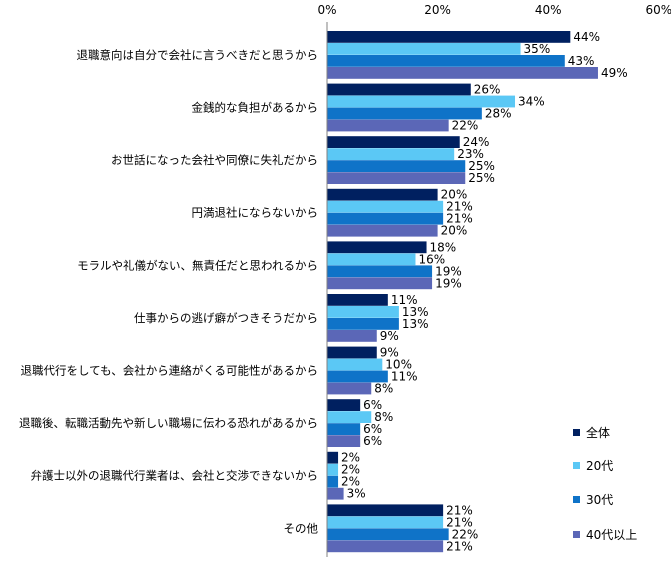 The height and width of the screenshot is (562, 671). I want to click on x-axis-ticks: 0% 20% 40% 60%, so click(494, 10).